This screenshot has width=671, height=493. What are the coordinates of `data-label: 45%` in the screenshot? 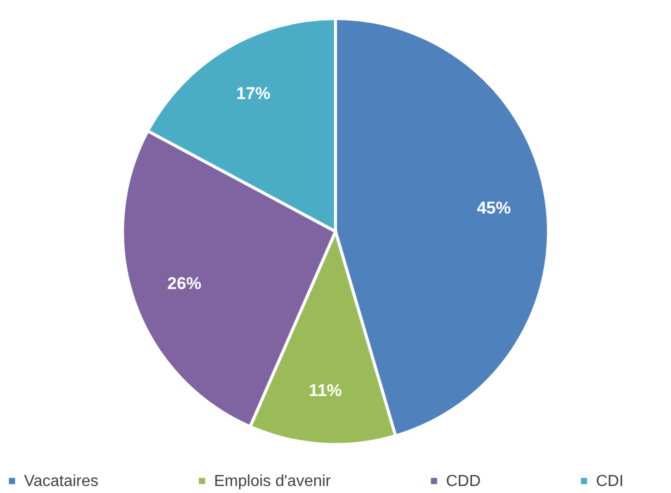 It's located at (493, 208).